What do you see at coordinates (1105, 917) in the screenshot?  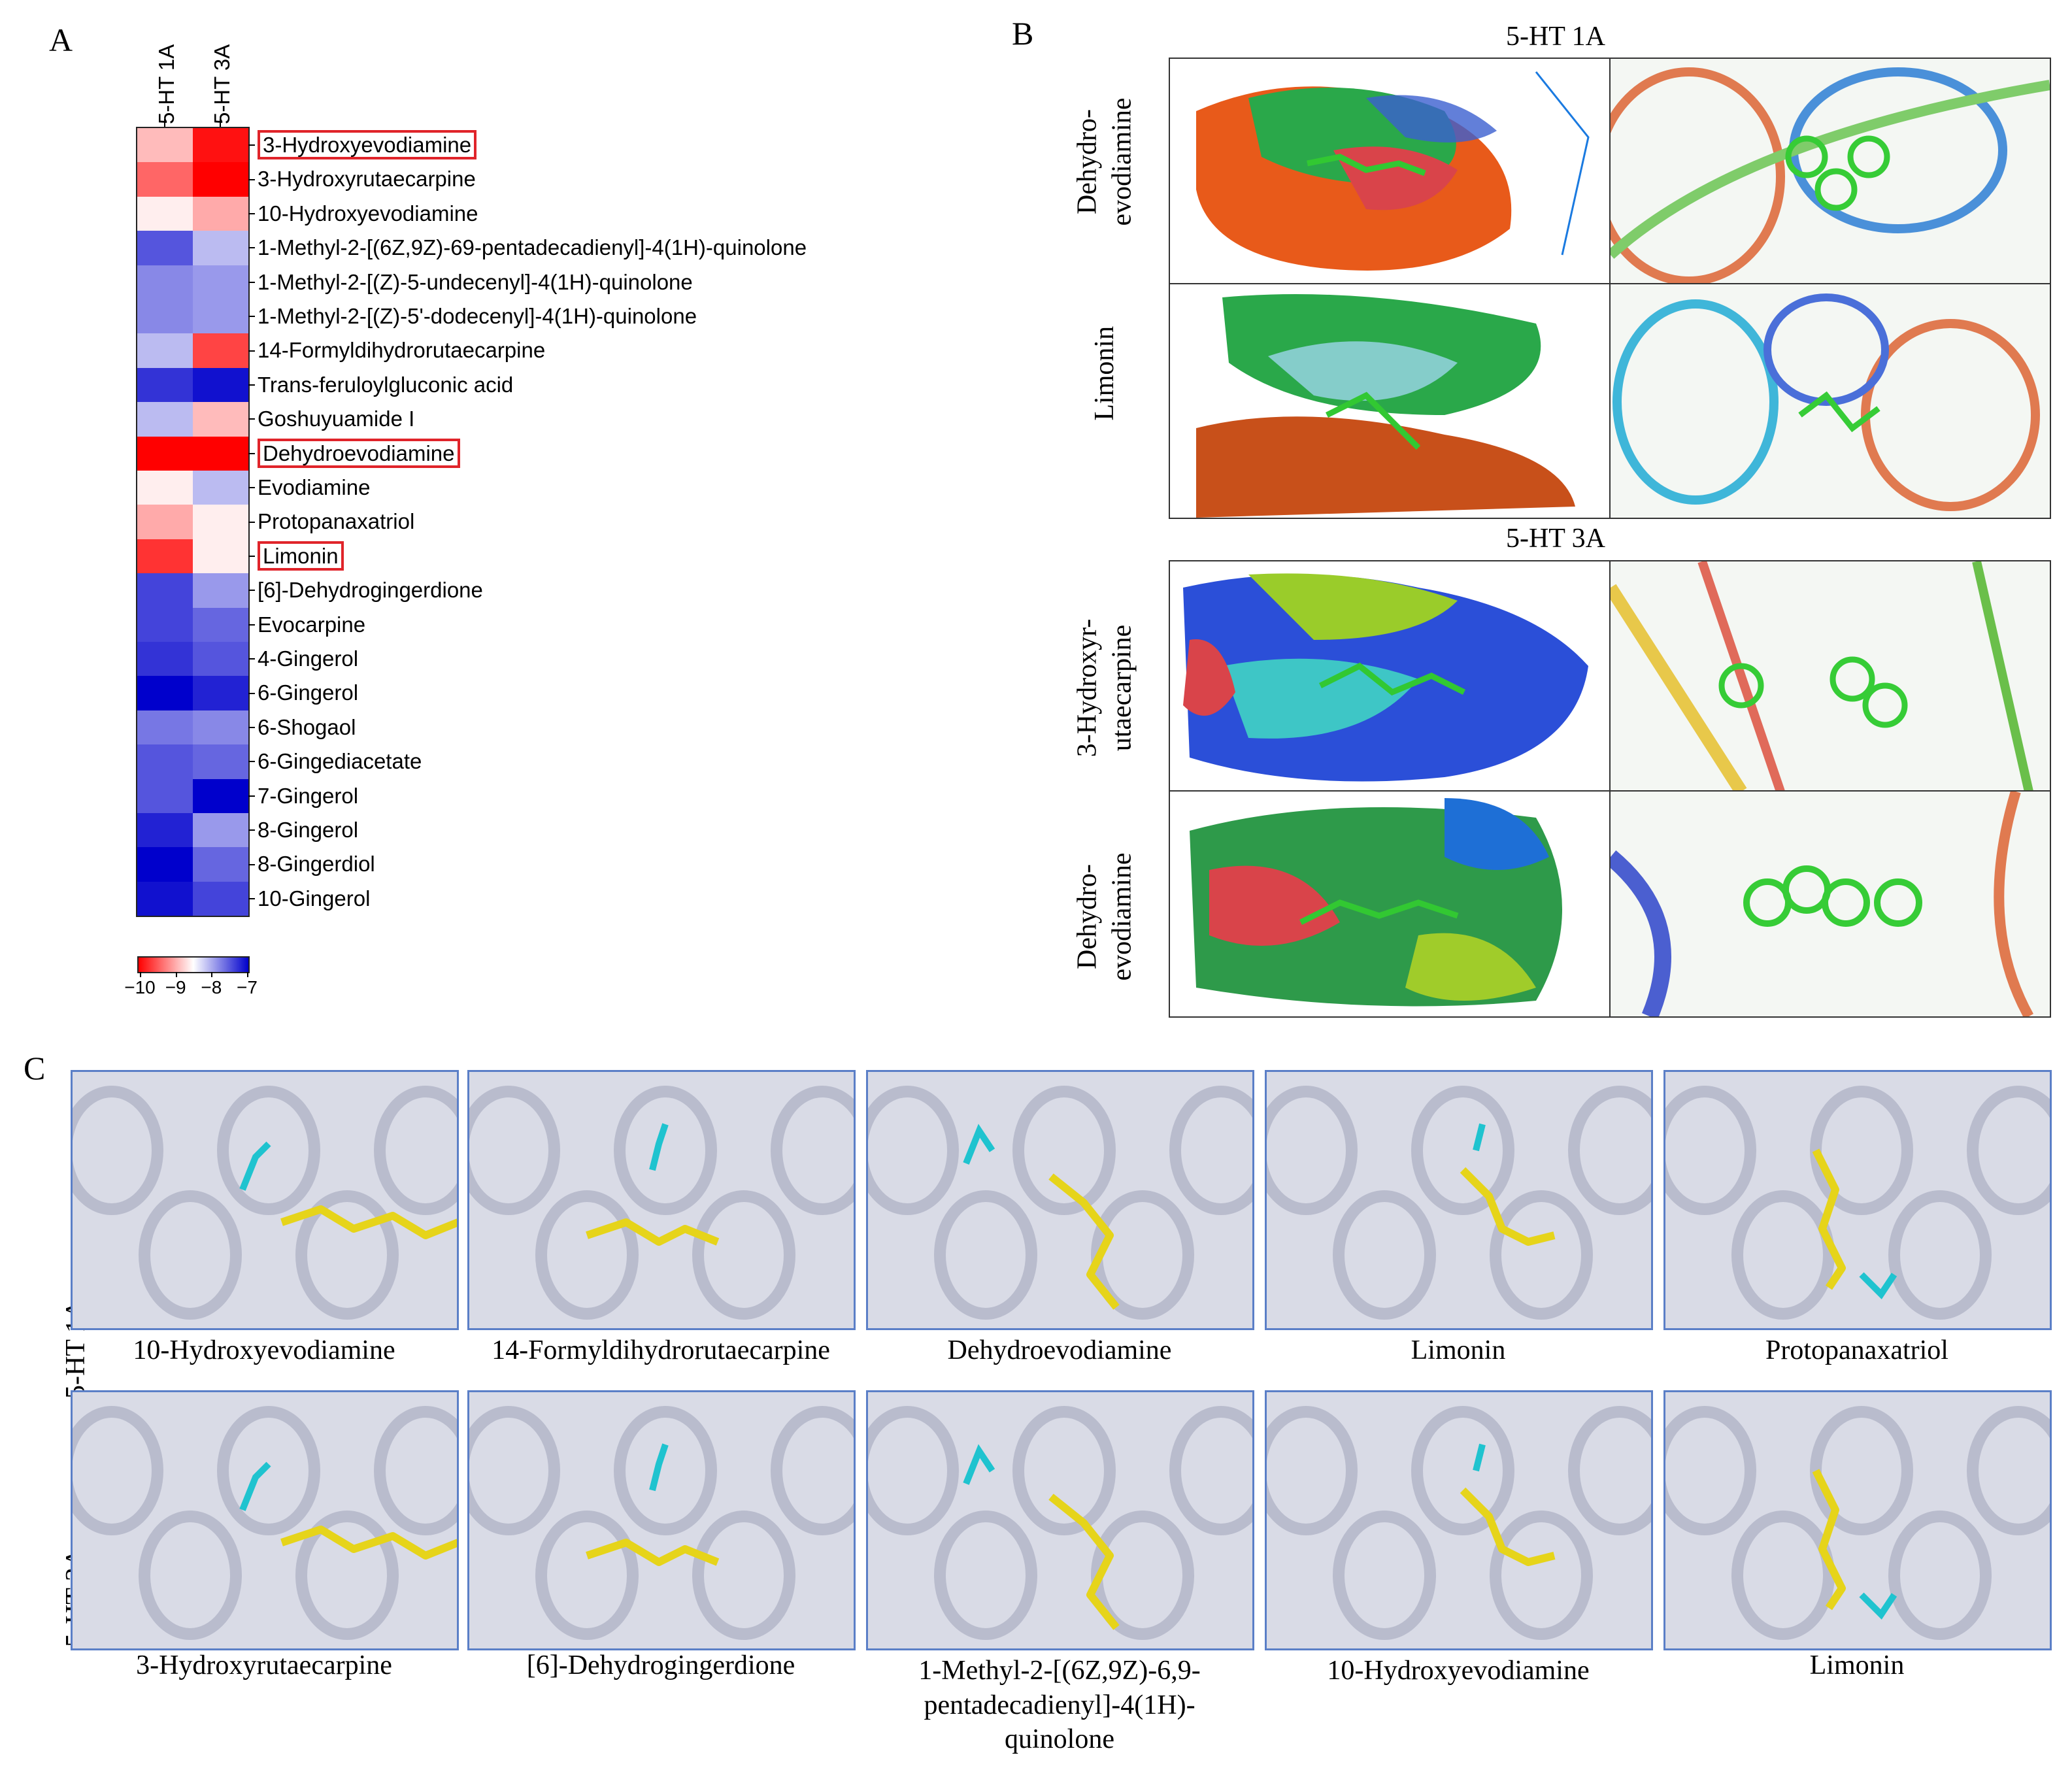 I see `b-row4-label: Dehydro- evodiamine` at bounding box center [1105, 917].